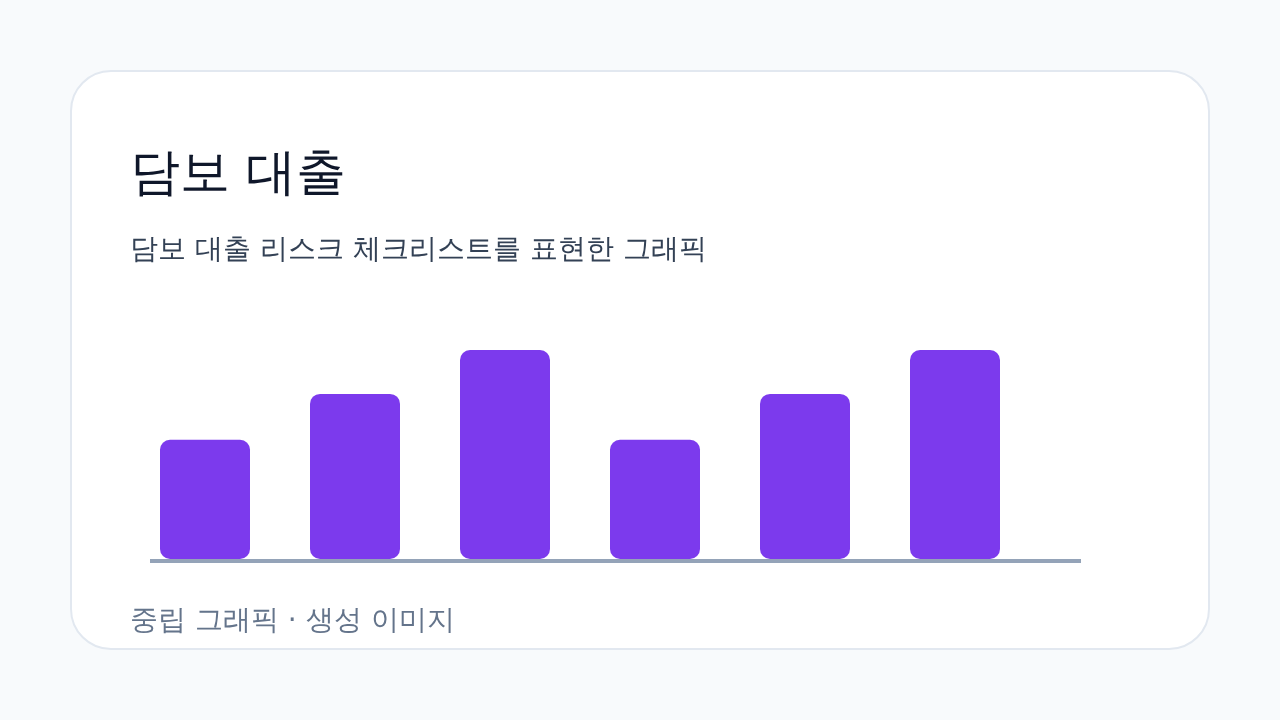  I want to click on chart-title: 담보 대출, so click(238, 172).